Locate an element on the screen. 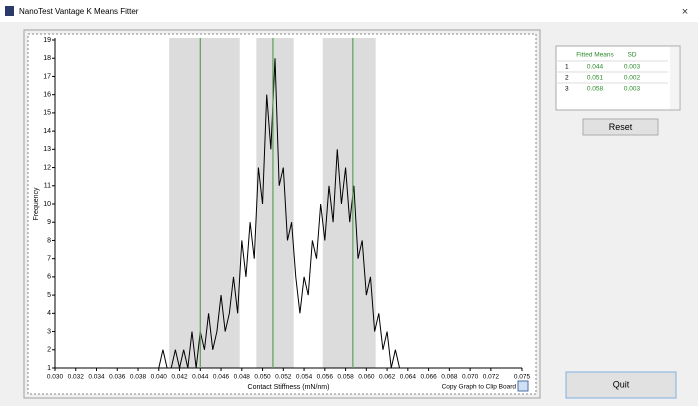  x-tick-label: 0.042 is located at coordinates (179, 377).